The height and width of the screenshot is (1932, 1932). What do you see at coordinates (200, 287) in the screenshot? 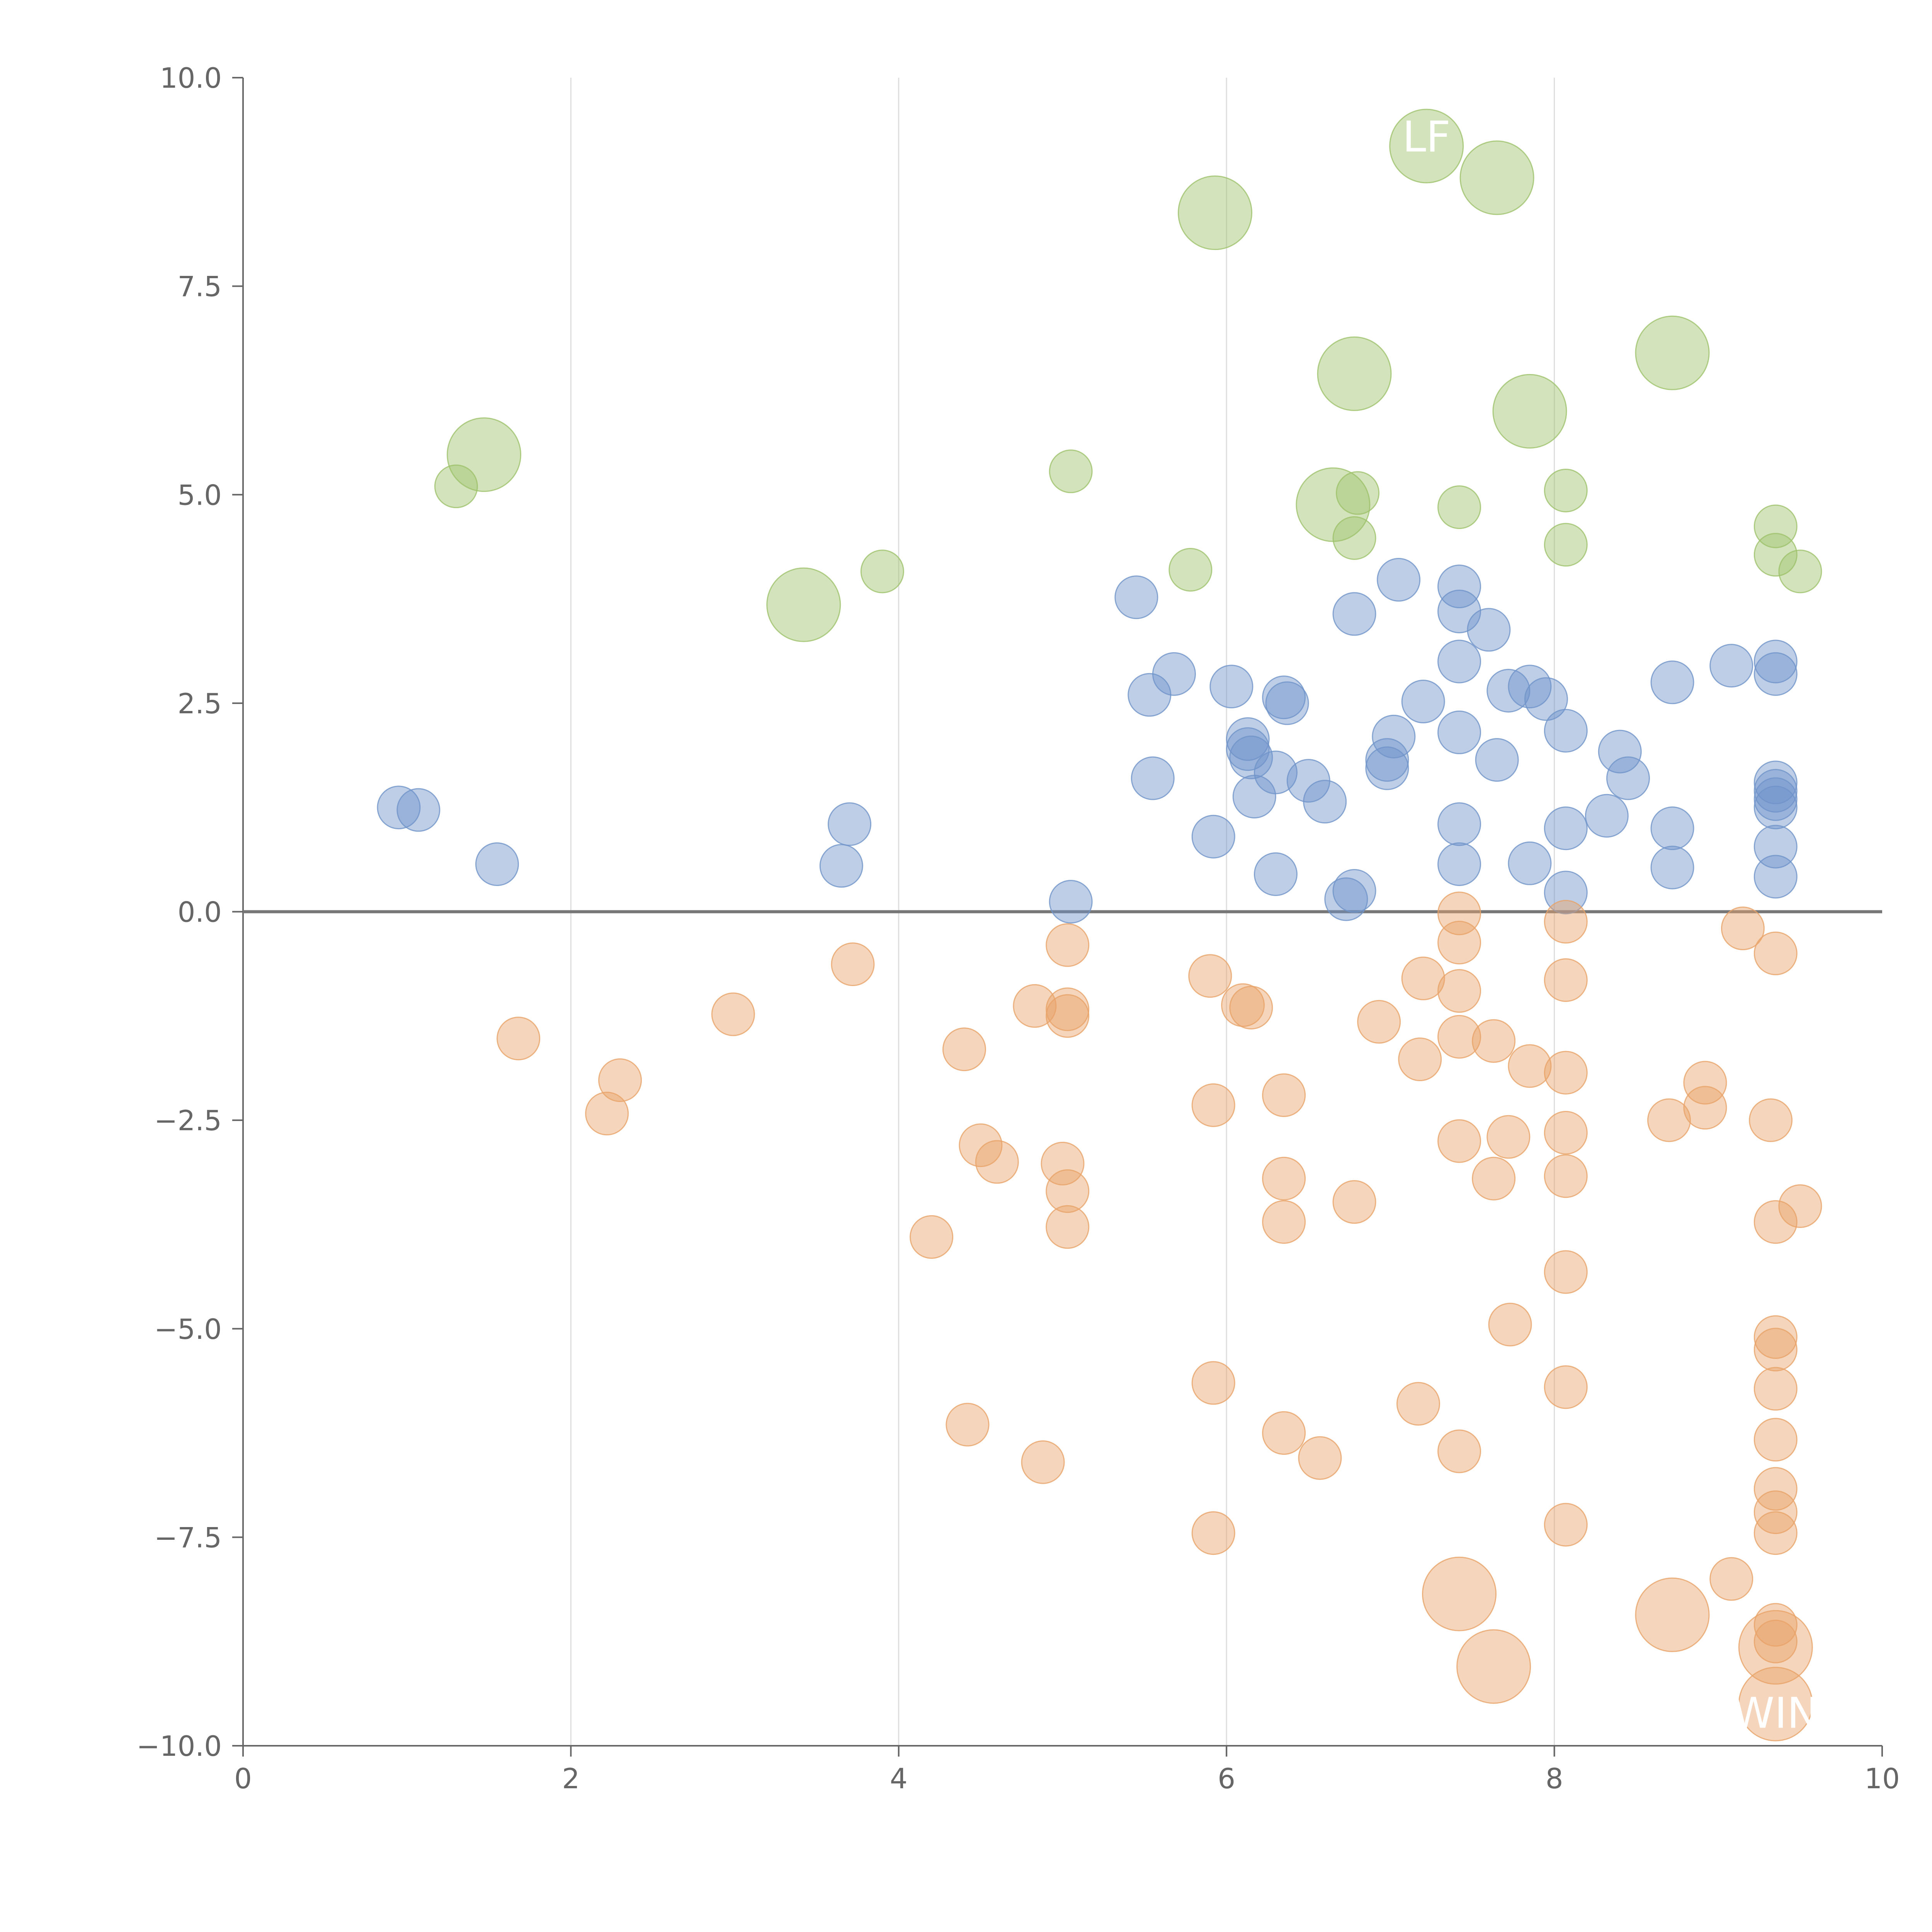
I see `y-tick-label: 7.5` at bounding box center [200, 287].